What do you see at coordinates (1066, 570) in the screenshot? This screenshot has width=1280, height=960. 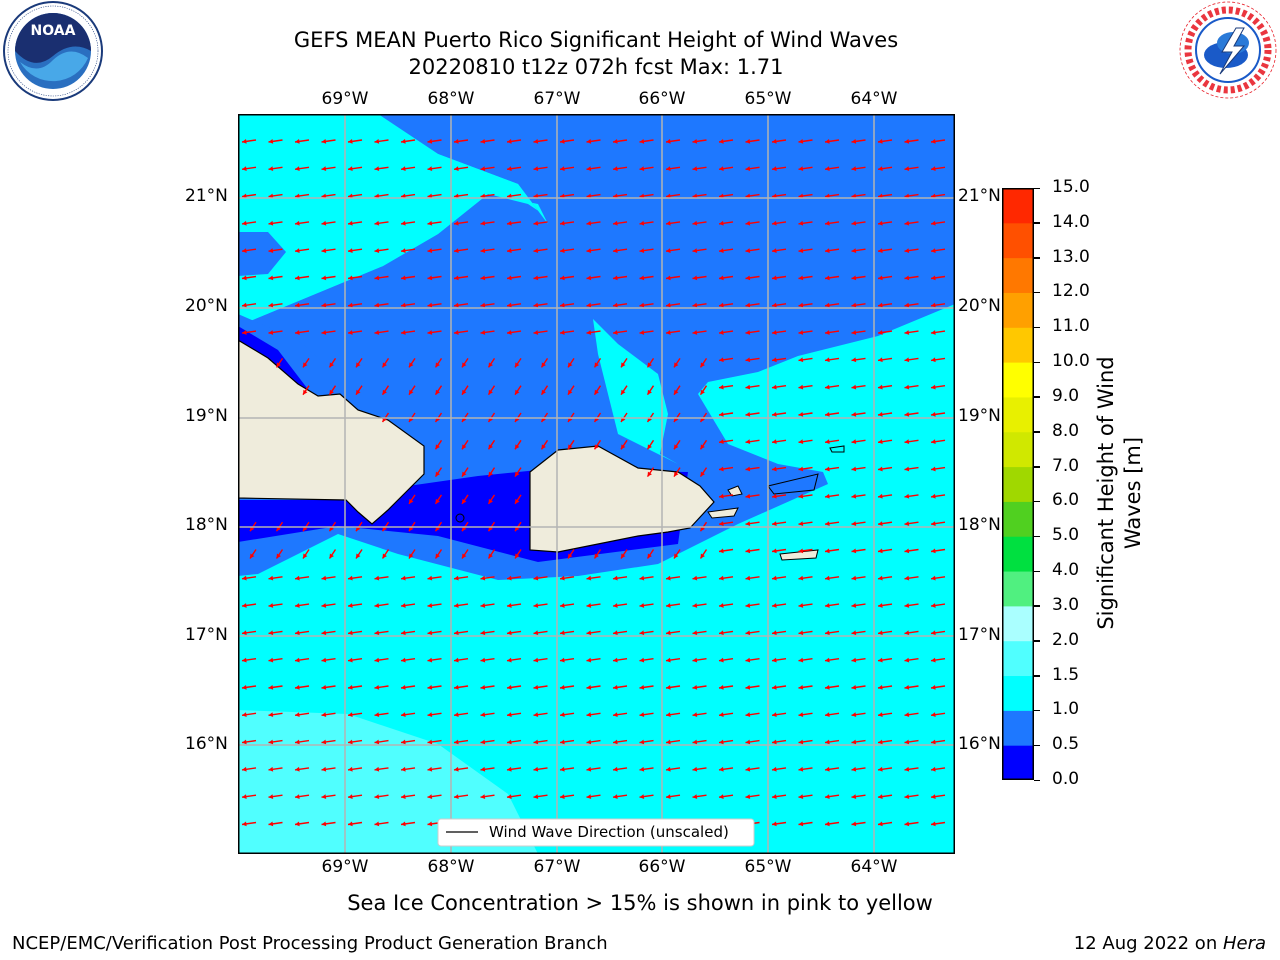 I see `colorbar-tick-label: 4.0` at bounding box center [1066, 570].